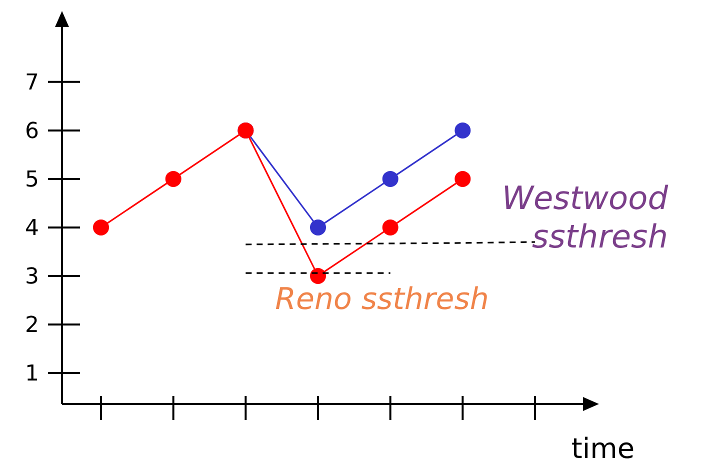 The image size is (710, 465). Describe the element at coordinates (382, 300) in the screenshot. I see `annotation: Reno ssthresh` at that location.